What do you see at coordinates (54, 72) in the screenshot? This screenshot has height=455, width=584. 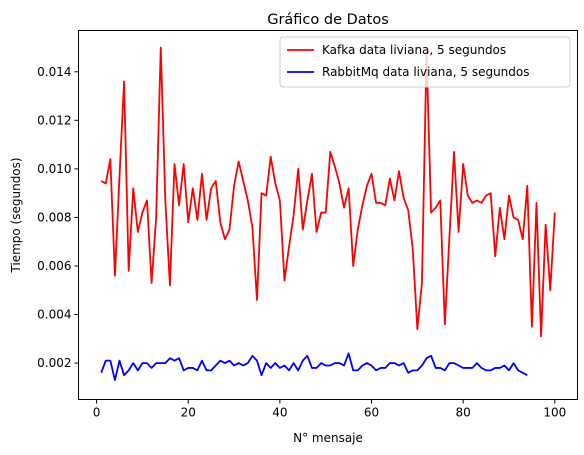 I see `y-tick-label: 0.014` at bounding box center [54, 72].